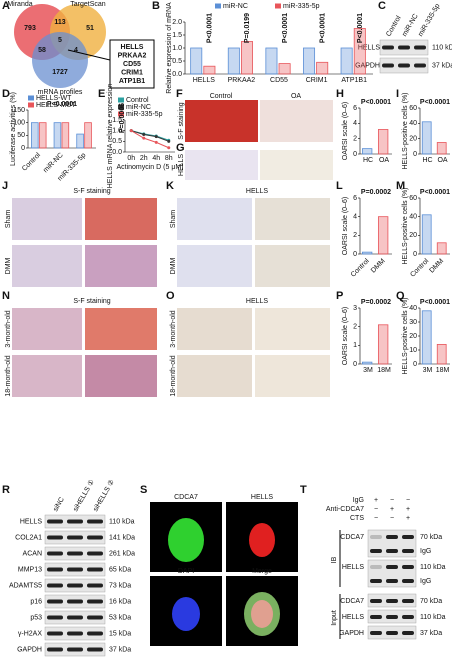  What do you see at coordinates (376, 192) in the screenshot?
I see `p-value: P=0.0002` at bounding box center [376, 192].